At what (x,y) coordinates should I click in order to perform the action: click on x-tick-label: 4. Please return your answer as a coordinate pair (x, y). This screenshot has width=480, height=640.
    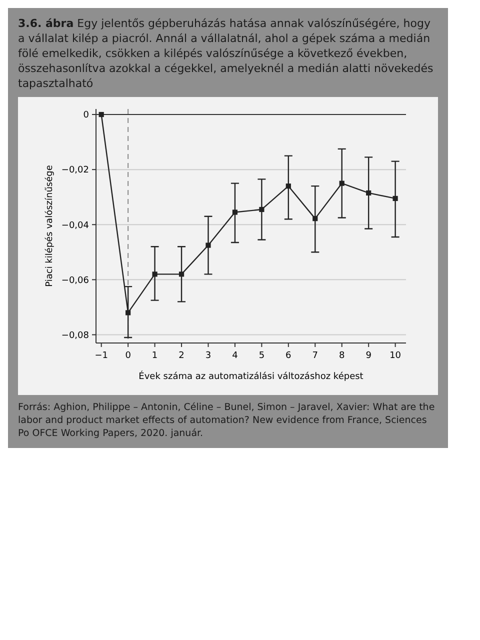
    Looking at the image, I should click on (235, 356).